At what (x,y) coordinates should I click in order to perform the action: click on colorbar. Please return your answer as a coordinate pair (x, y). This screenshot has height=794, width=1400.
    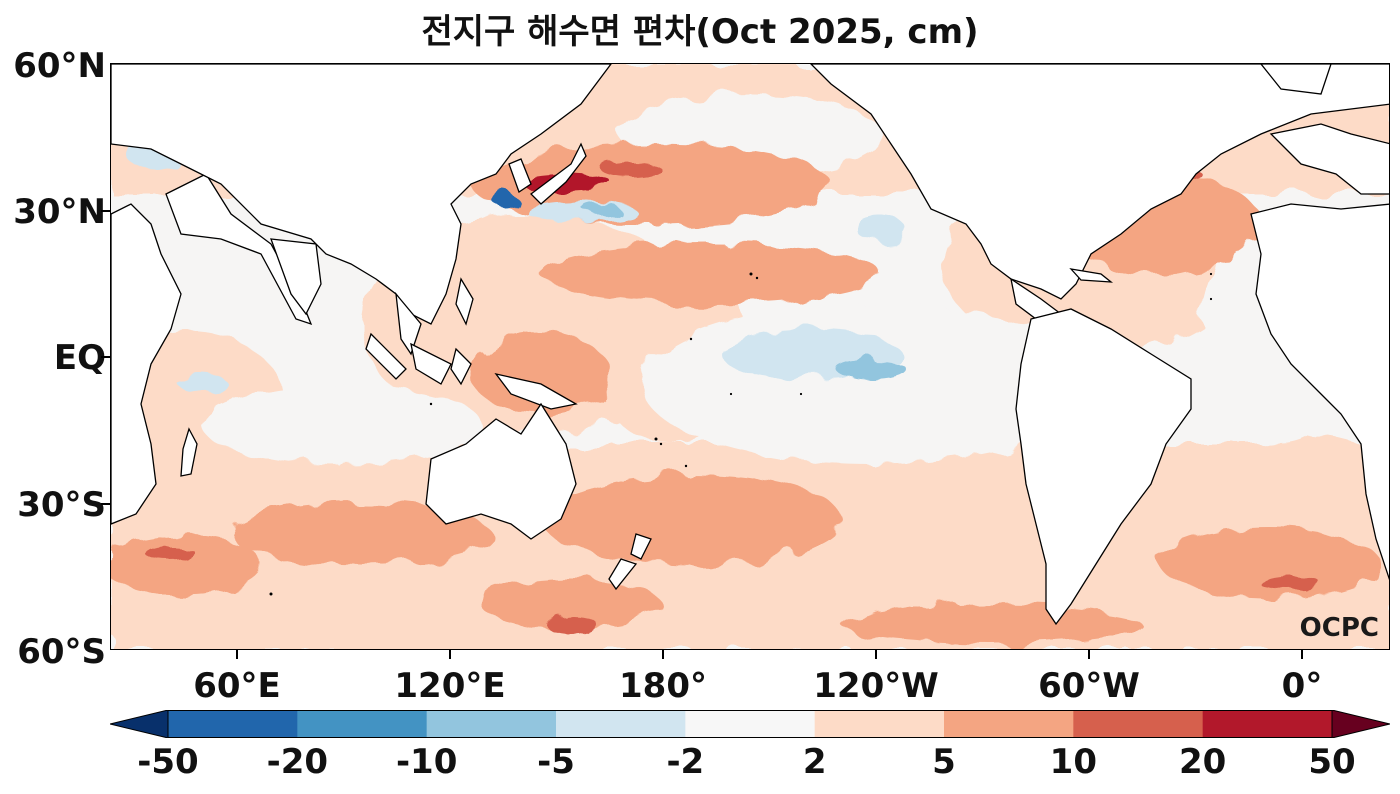
    Looking at the image, I should click on (750, 724).